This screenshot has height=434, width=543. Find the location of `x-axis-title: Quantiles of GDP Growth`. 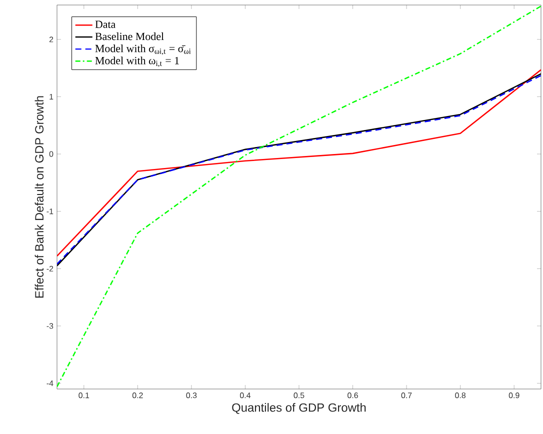

x-axis-title: Quantiles of GDP Growth is located at coordinates (299, 408).